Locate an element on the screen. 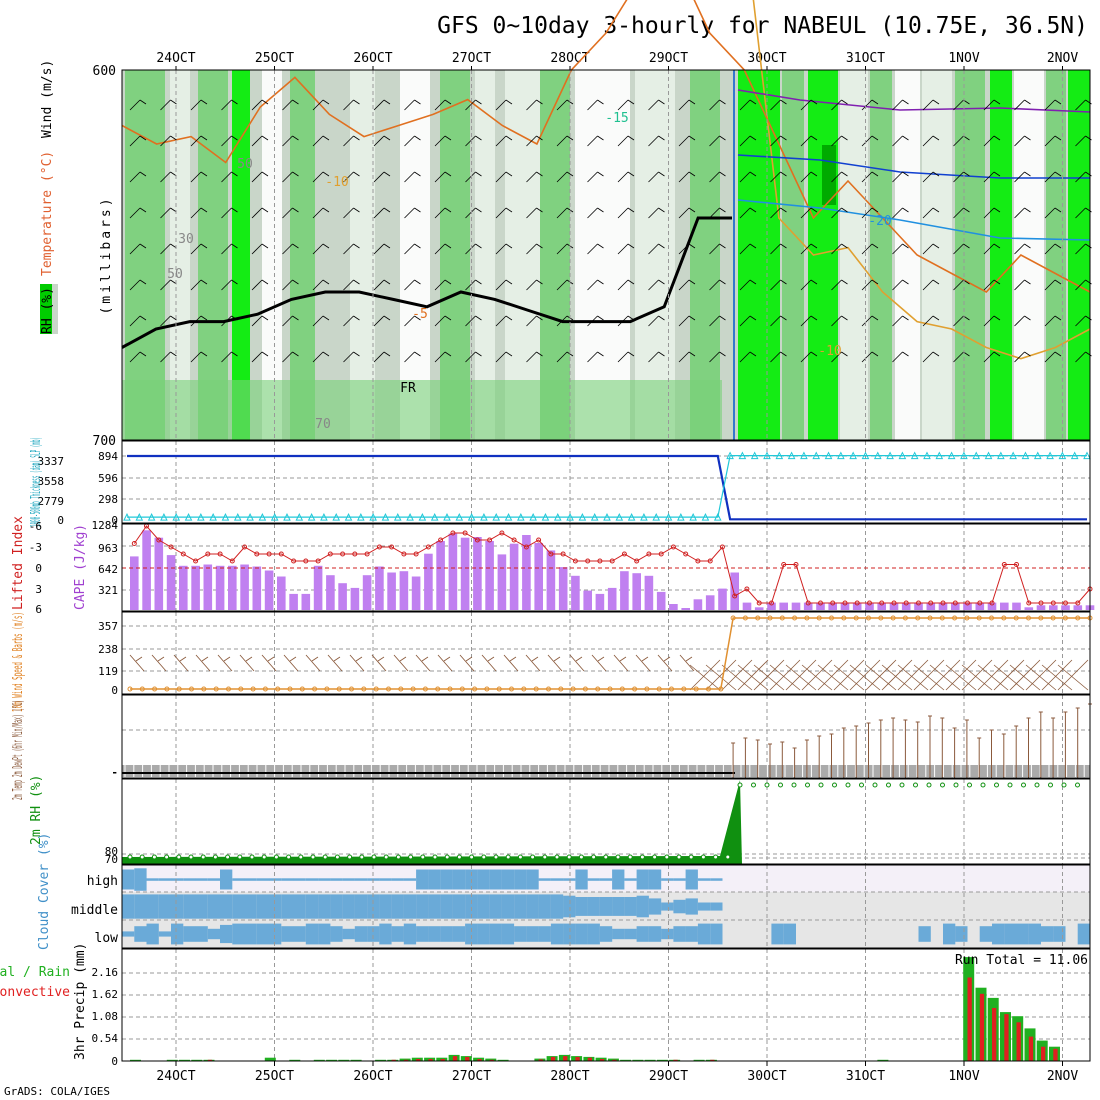 This screenshot has height=1100, width=1100. y-tick-label: 0 is located at coordinates (114, 690).